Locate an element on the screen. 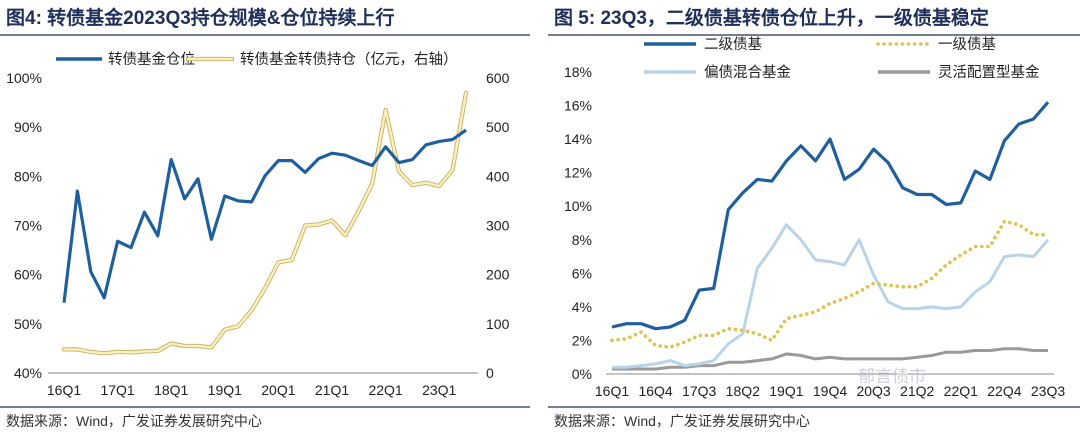  right-axis-tick-label: 100 is located at coordinates (498, 324).